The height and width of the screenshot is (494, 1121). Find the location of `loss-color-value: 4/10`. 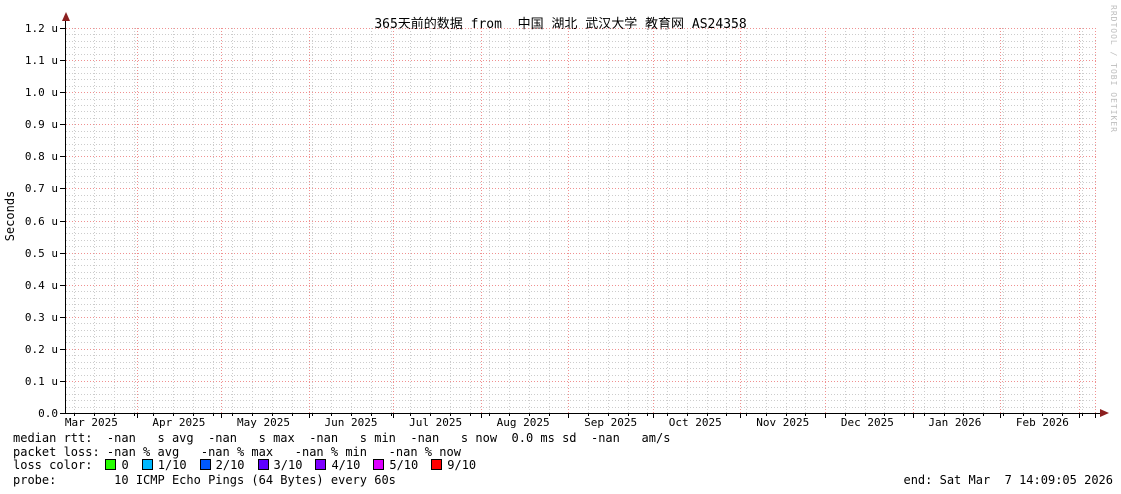

loss-color-value: 4/10 is located at coordinates (346, 465).